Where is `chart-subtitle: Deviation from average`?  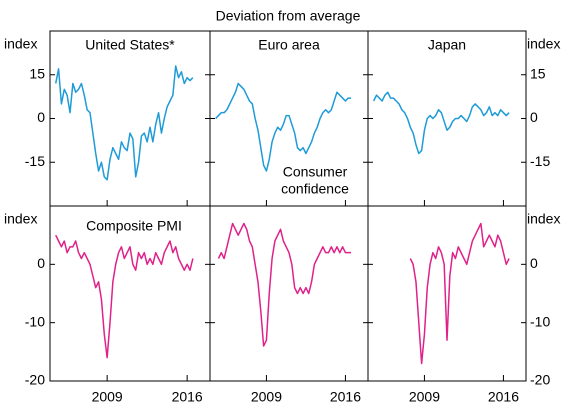
chart-subtitle: Deviation from average is located at coordinates (288, 16).